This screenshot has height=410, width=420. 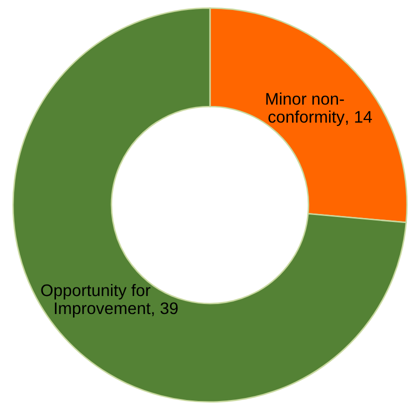 I want to click on data-label: , 14, so click(x=359, y=118).